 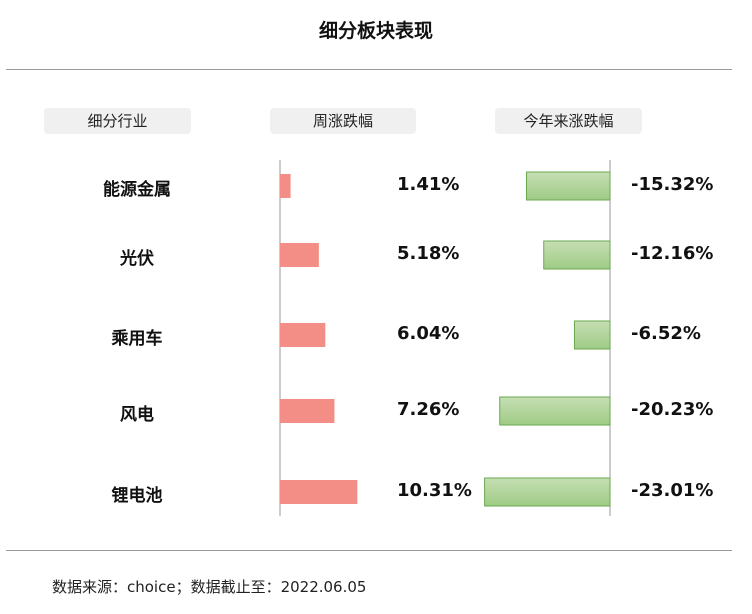 I want to click on weekly-value-label: 1.41%, so click(x=428, y=184).